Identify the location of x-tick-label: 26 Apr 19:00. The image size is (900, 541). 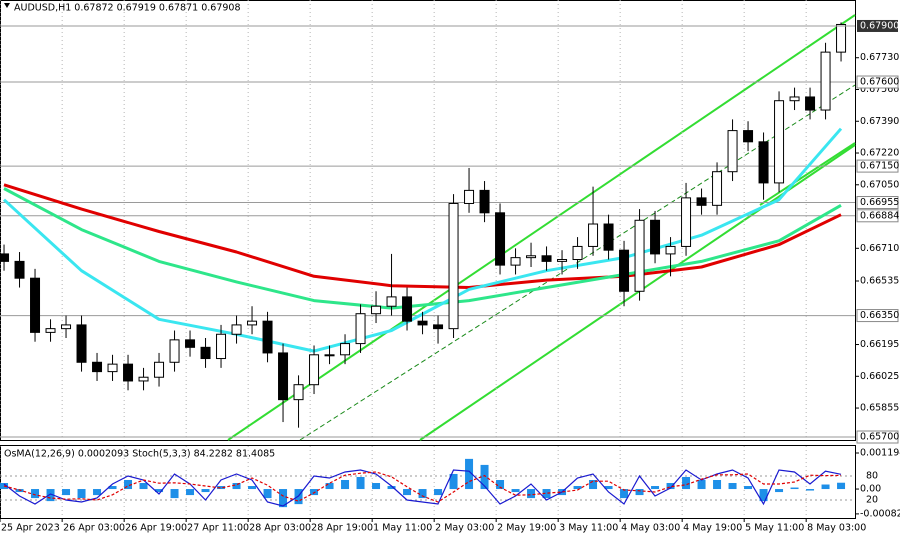
(156, 528).